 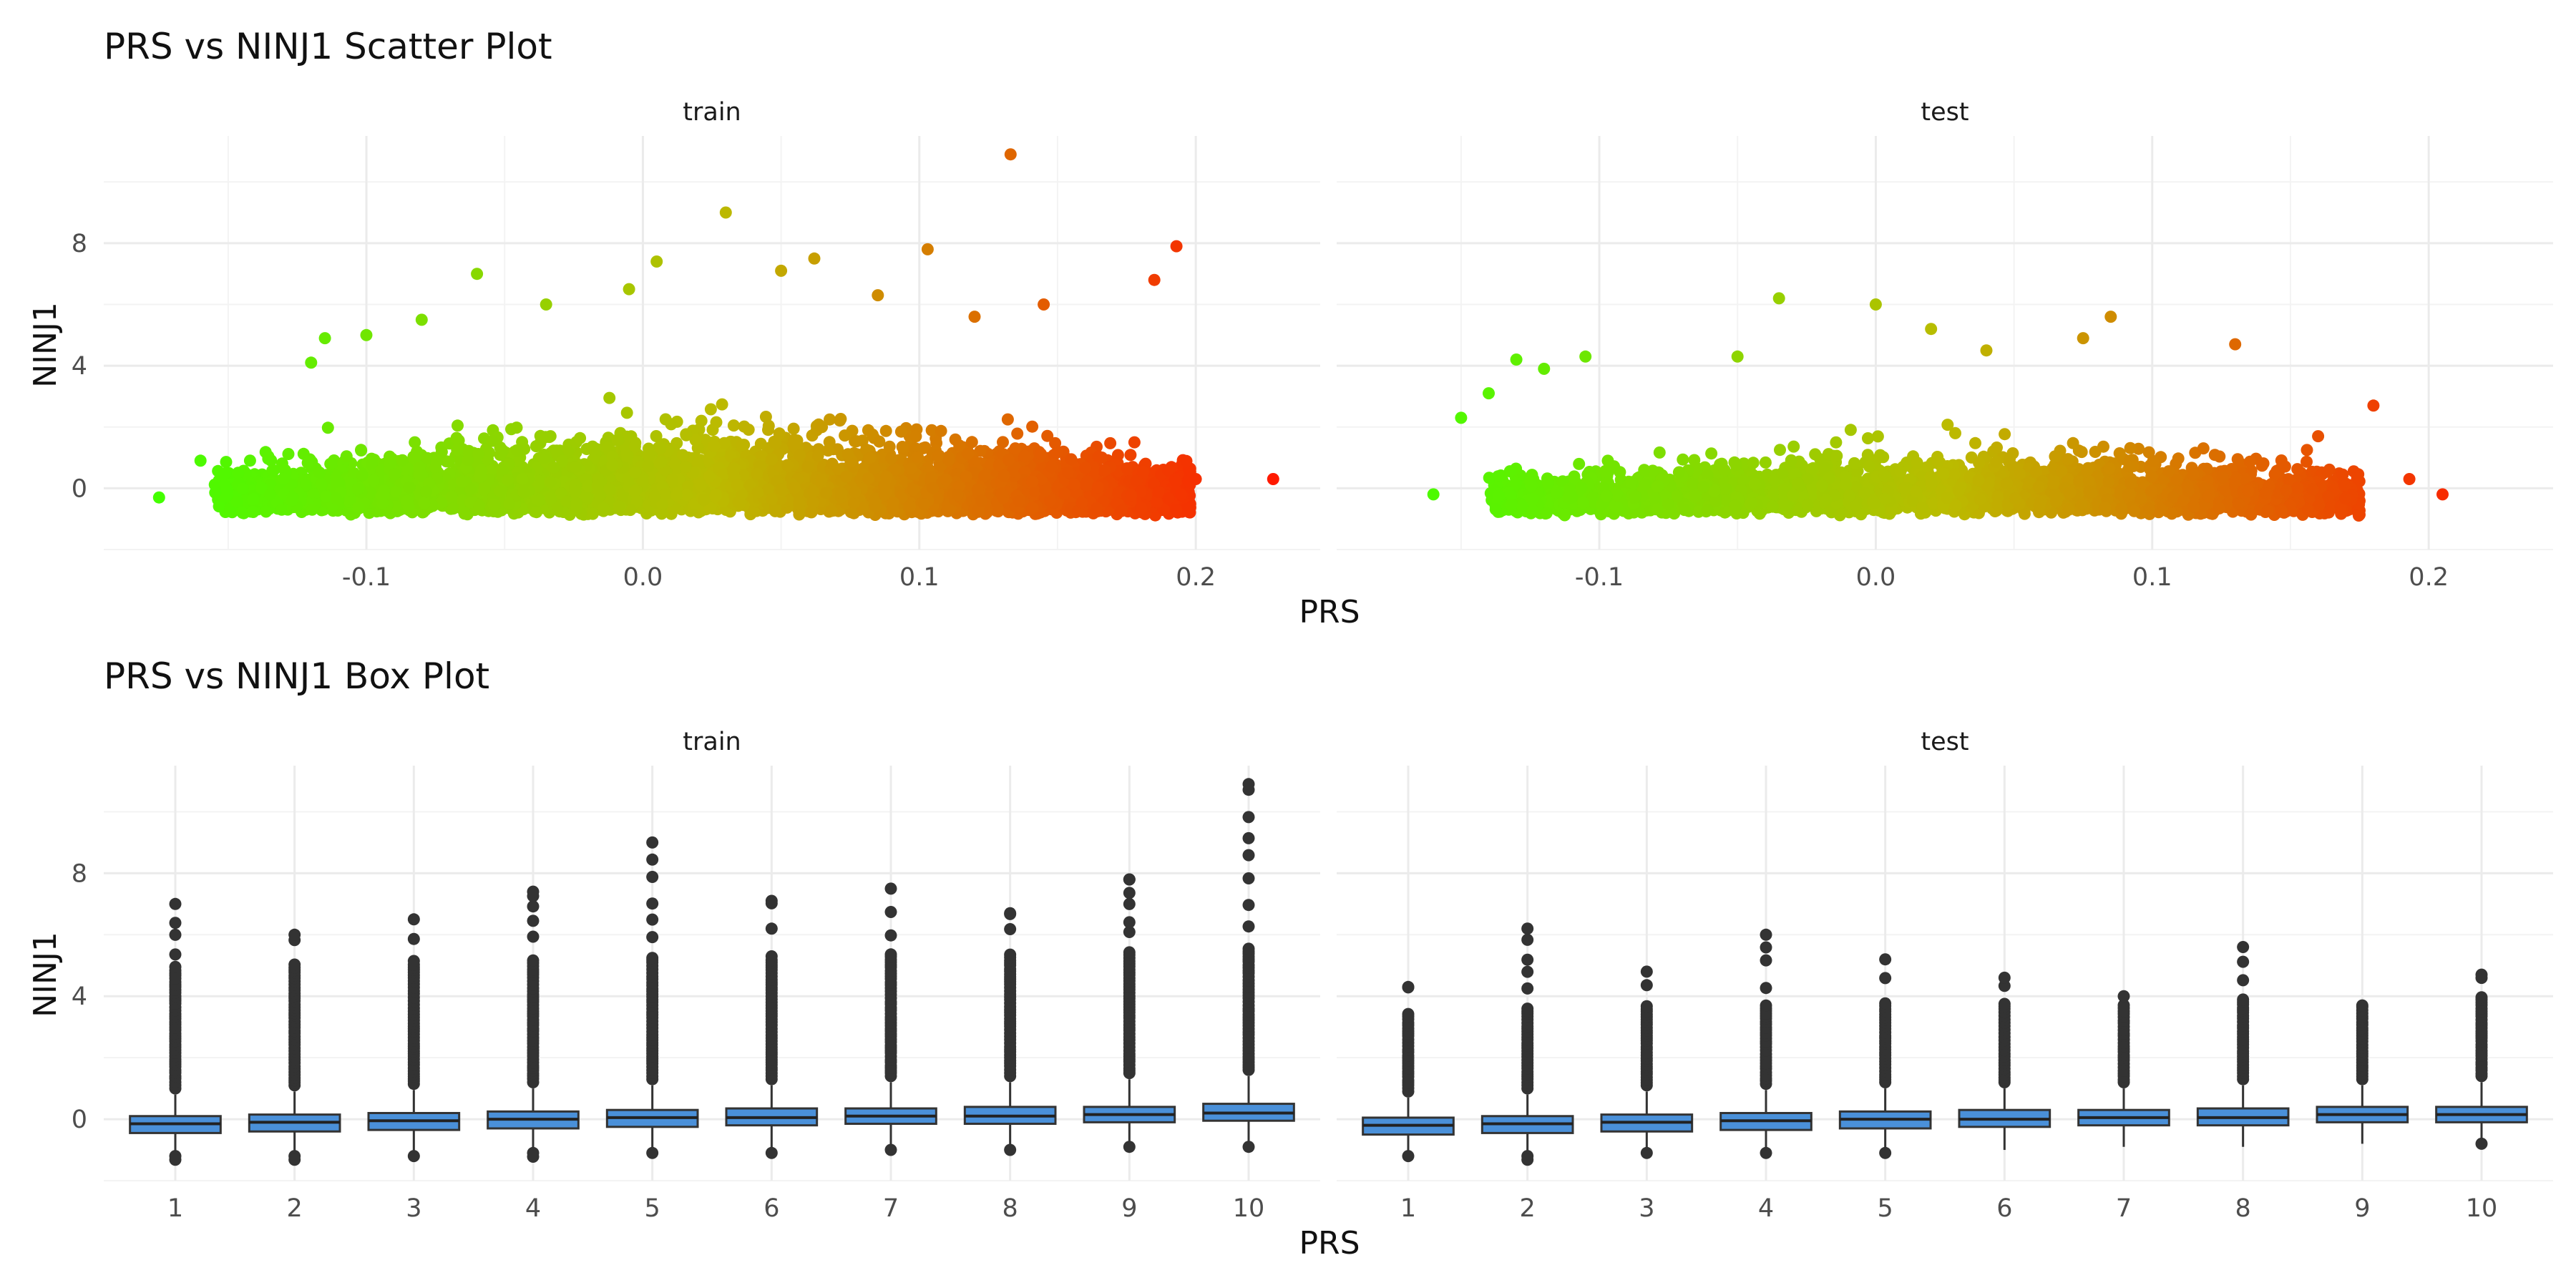 I want to click on scatter-facet-label-test: test, so click(x=1944, y=112).